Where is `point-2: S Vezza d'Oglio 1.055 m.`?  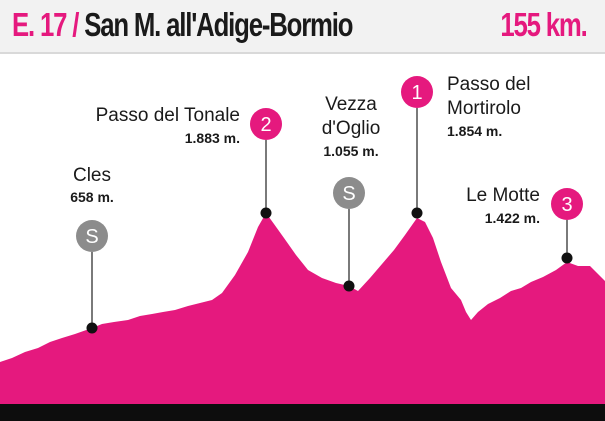 point-2: S Vezza d'Oglio 1.055 m. is located at coordinates (351, 193).